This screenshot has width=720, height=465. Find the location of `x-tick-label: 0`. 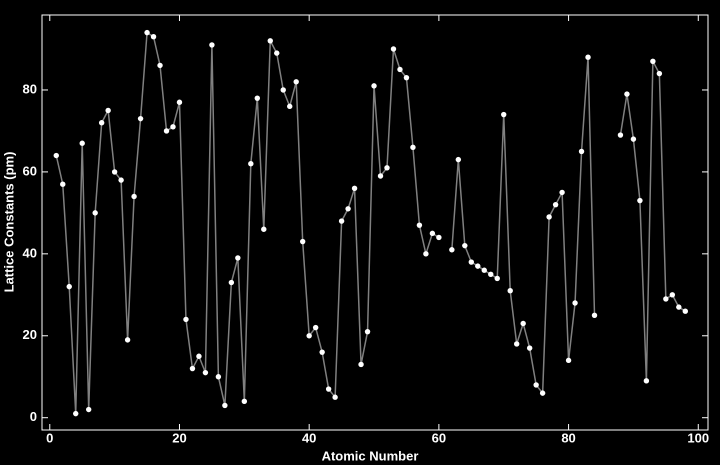

x-tick-label: 0 is located at coordinates (49, 437).